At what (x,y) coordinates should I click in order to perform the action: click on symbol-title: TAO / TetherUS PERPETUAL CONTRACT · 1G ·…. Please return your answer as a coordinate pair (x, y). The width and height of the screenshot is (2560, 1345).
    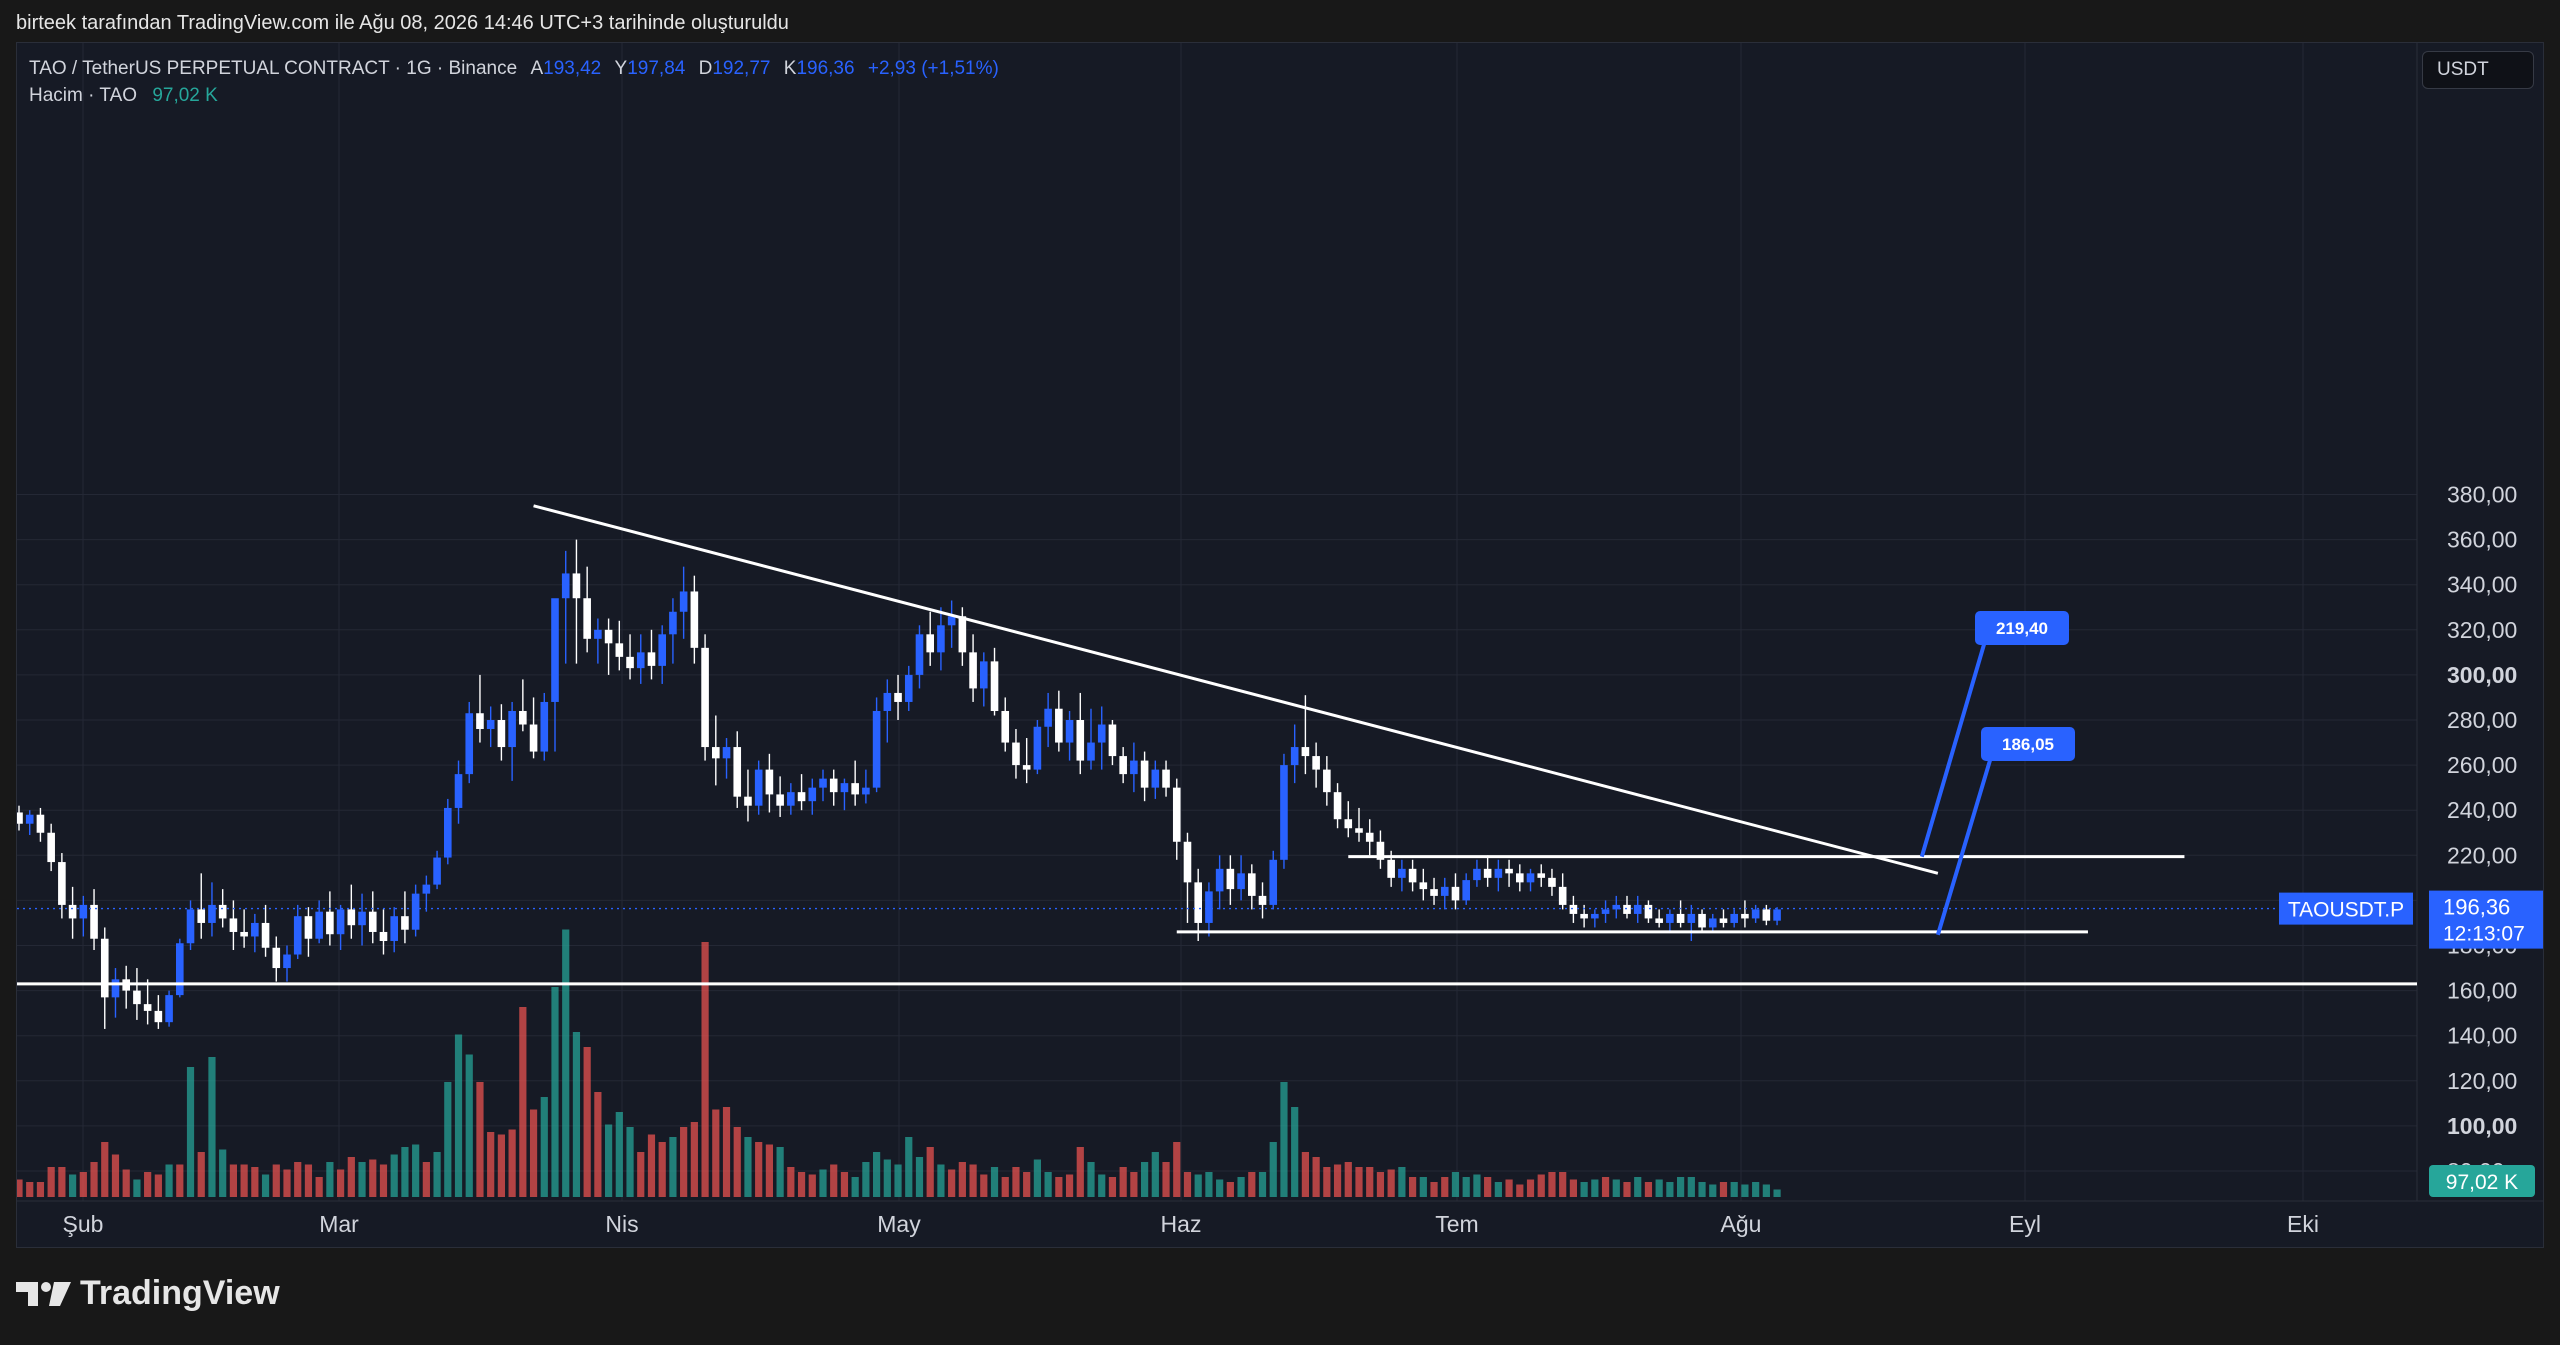
    Looking at the image, I should click on (273, 68).